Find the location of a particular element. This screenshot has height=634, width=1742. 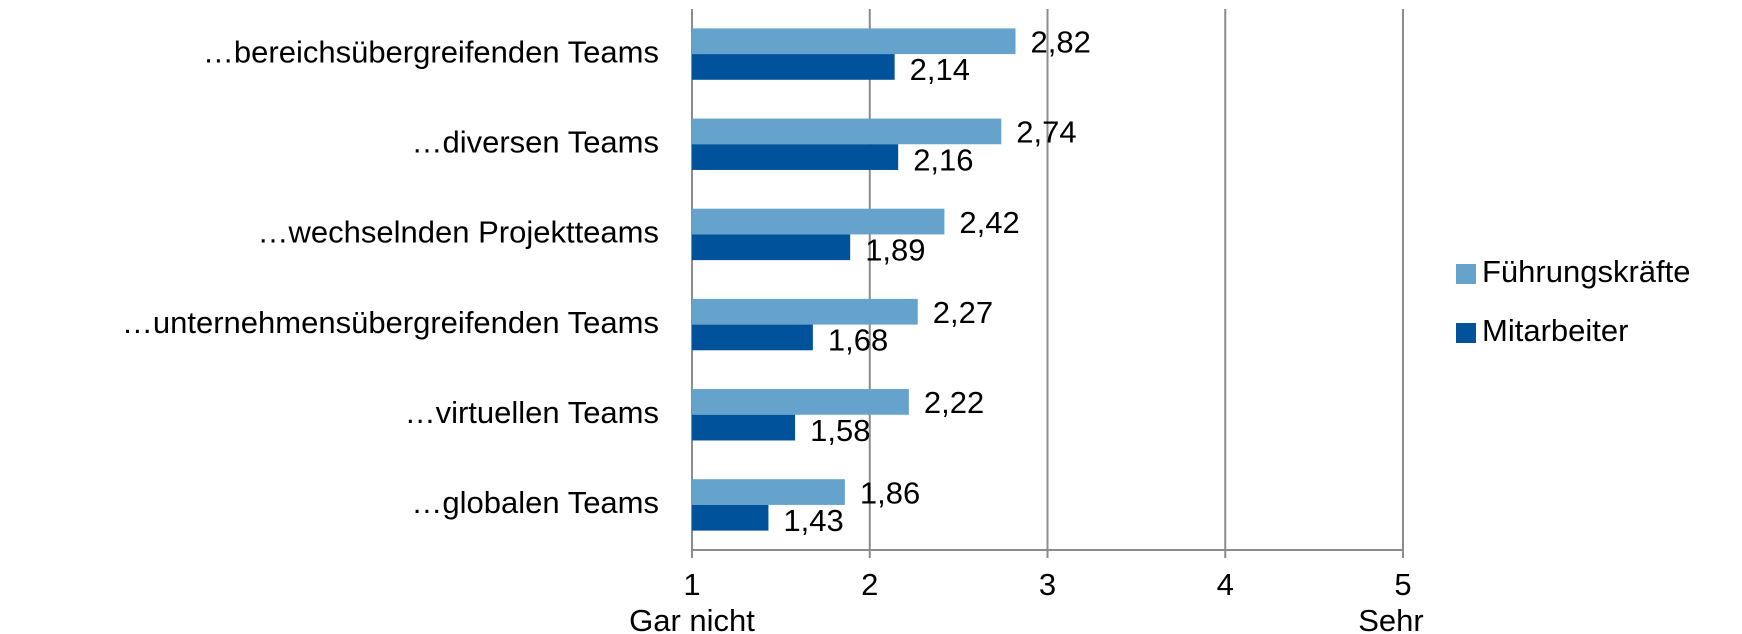

y-tick-label: …virtuellen Teams is located at coordinates (532, 412).